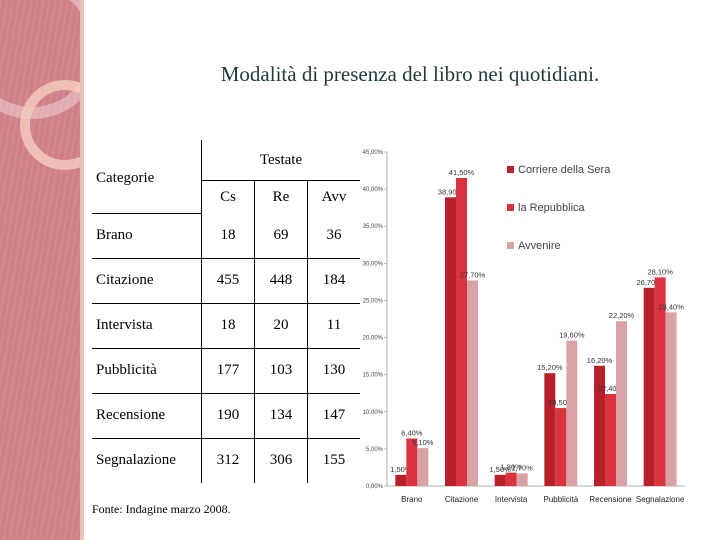 The width and height of the screenshot is (720, 540). What do you see at coordinates (671, 306) in the screenshot?
I see `bar-value-label: 23,40%` at bounding box center [671, 306].